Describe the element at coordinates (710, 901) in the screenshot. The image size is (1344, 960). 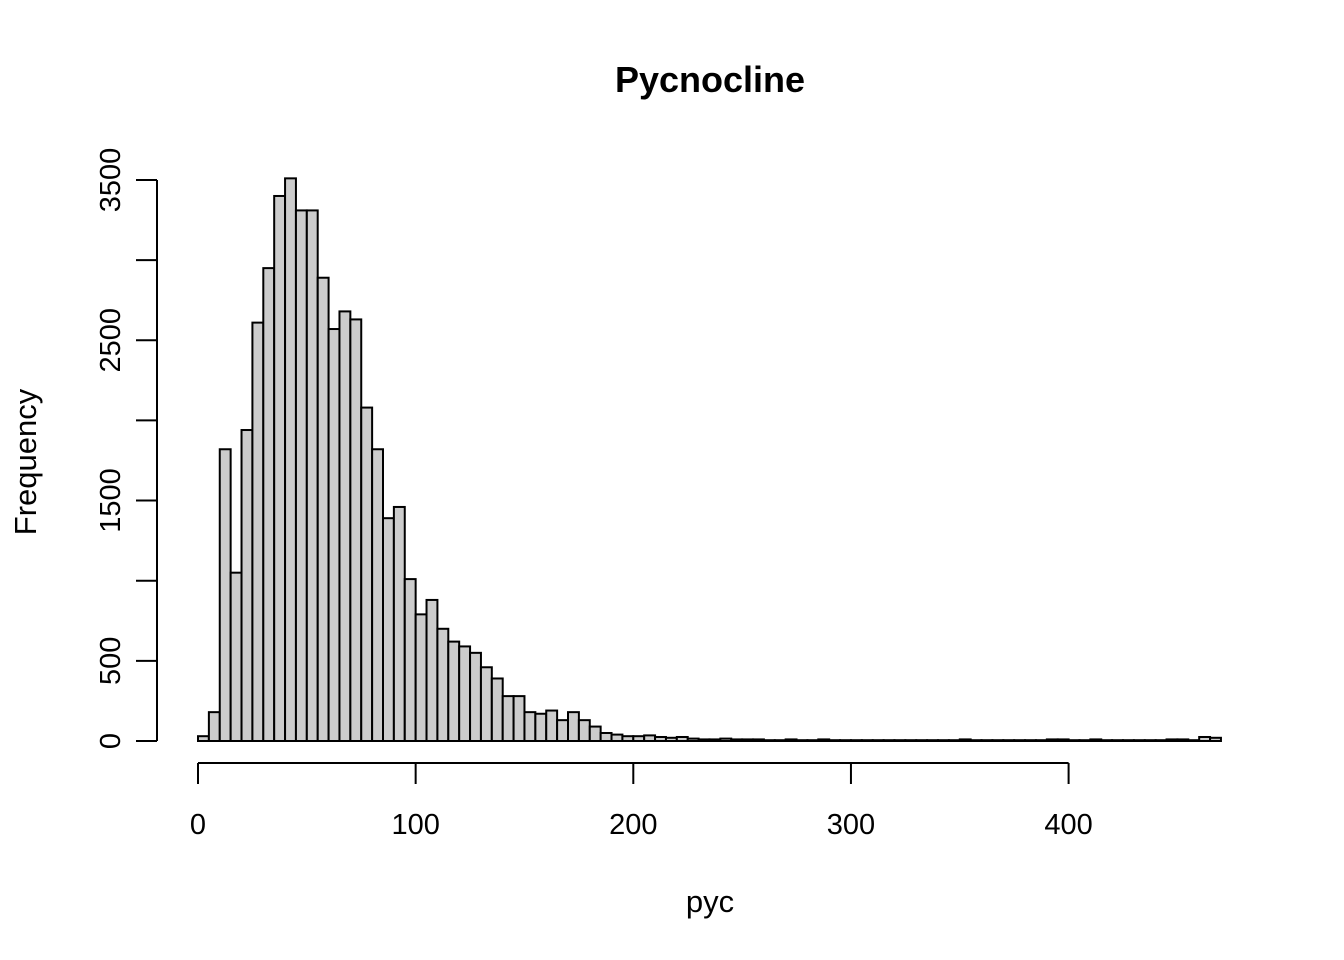
I see `x-axis-label: pyc` at that location.